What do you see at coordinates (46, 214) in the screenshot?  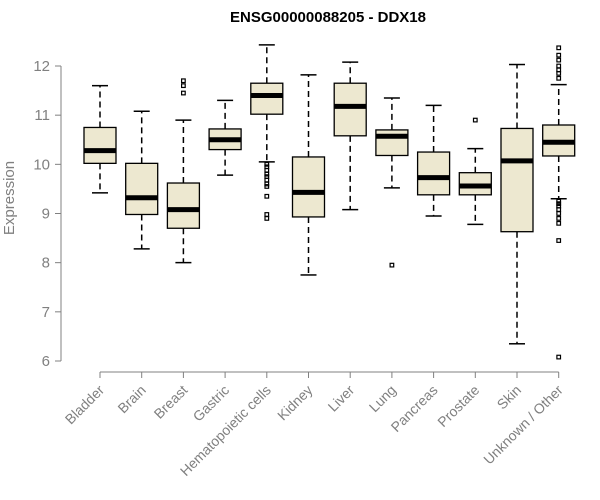 I see `y-tick-label: 9` at bounding box center [46, 214].